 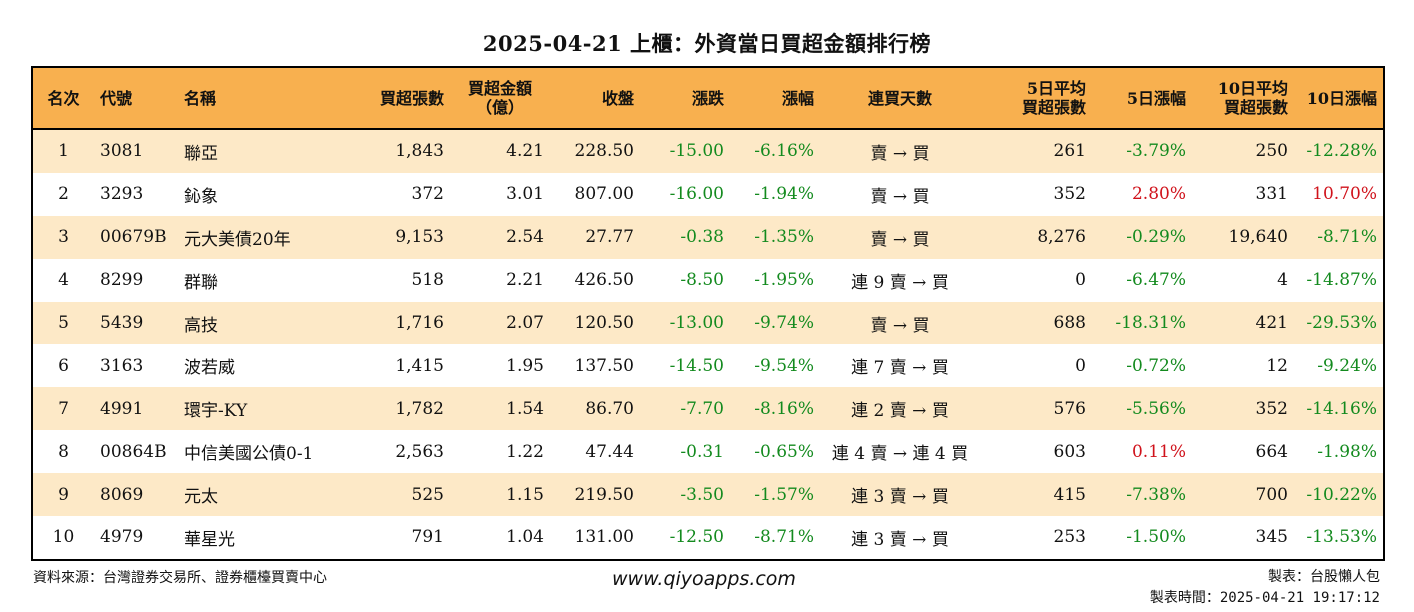 What do you see at coordinates (1243, 194) in the screenshot?
I see `avg10-lots-cell: 331` at bounding box center [1243, 194].